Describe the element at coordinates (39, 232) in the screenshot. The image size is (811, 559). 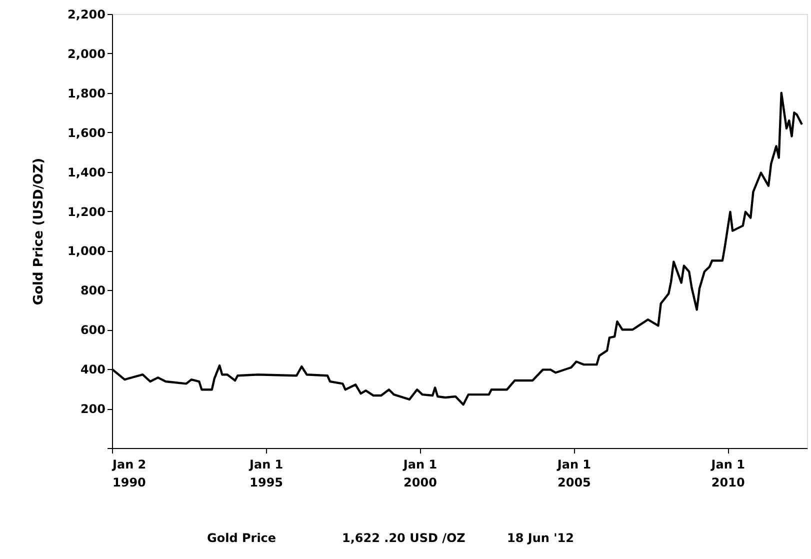
I see `y-axis-title: Gold Price (USD/OZ)` at that location.